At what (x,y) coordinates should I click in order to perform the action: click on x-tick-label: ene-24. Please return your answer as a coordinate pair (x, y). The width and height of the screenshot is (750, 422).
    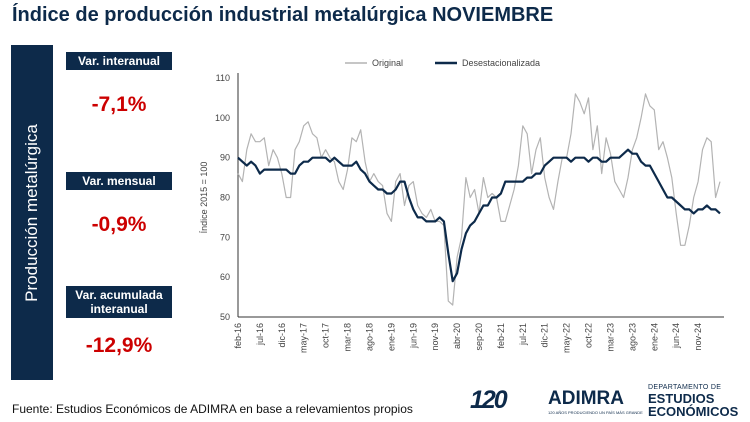
    Looking at the image, I should click on (654, 337).